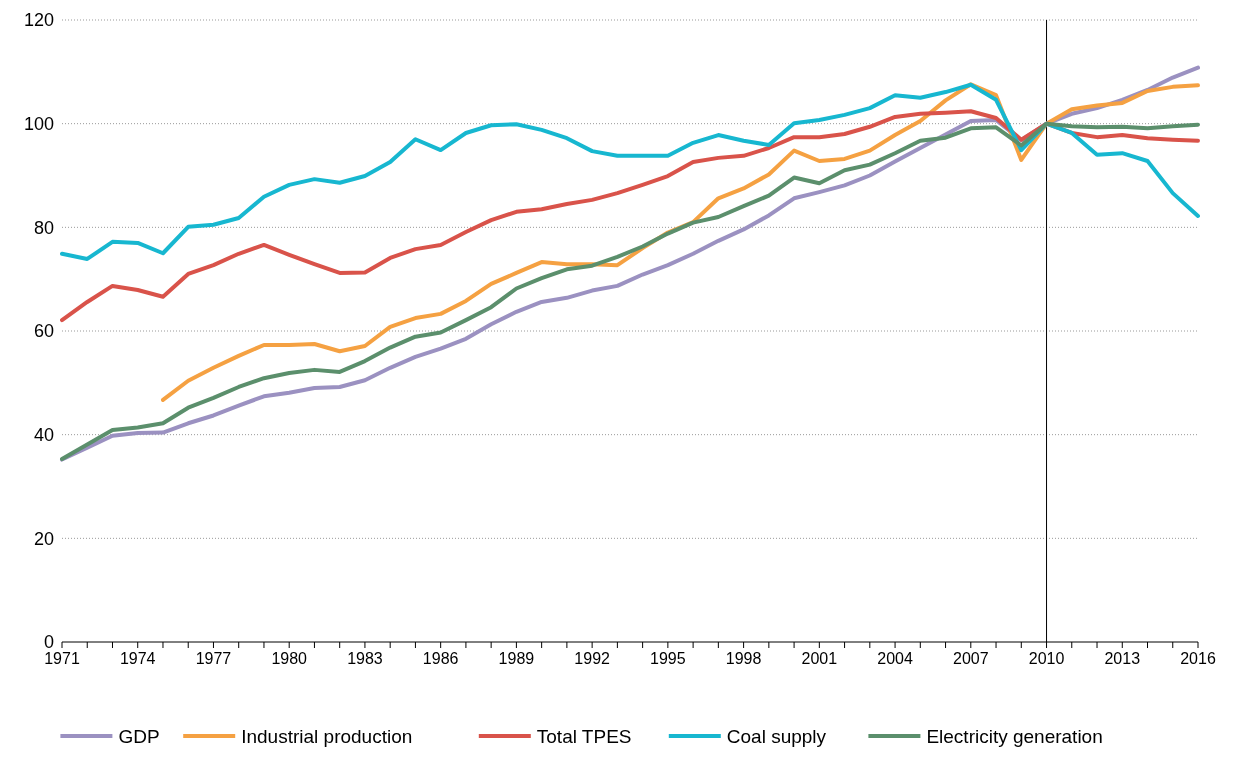 This screenshot has width=1234, height=764. I want to click on x-tick-label: 1995, so click(668, 658).